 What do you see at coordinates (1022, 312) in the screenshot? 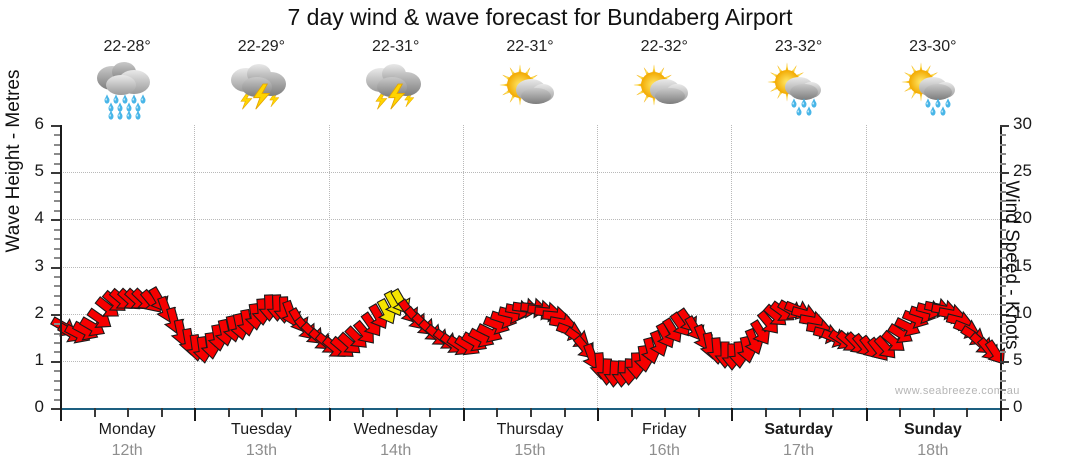
I see `right-tick-label: 10` at bounding box center [1022, 312].